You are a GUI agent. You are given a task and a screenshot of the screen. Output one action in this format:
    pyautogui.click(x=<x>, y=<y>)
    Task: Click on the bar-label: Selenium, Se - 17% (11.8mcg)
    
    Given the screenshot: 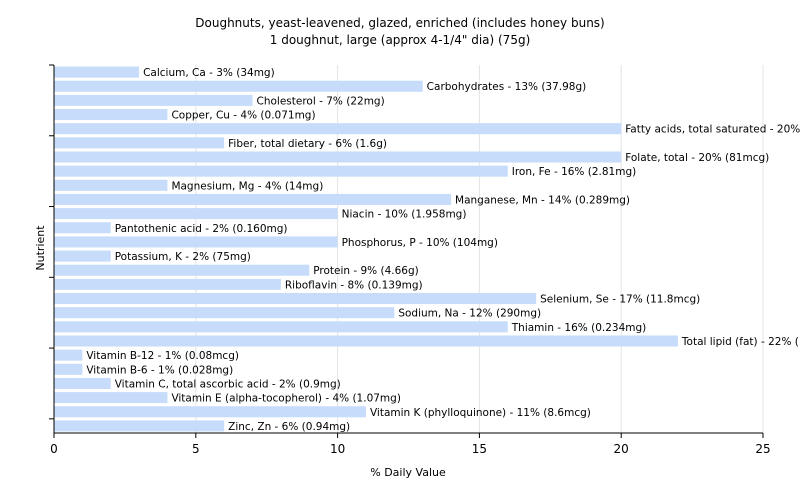 What is the action you would take?
    pyautogui.click(x=620, y=300)
    